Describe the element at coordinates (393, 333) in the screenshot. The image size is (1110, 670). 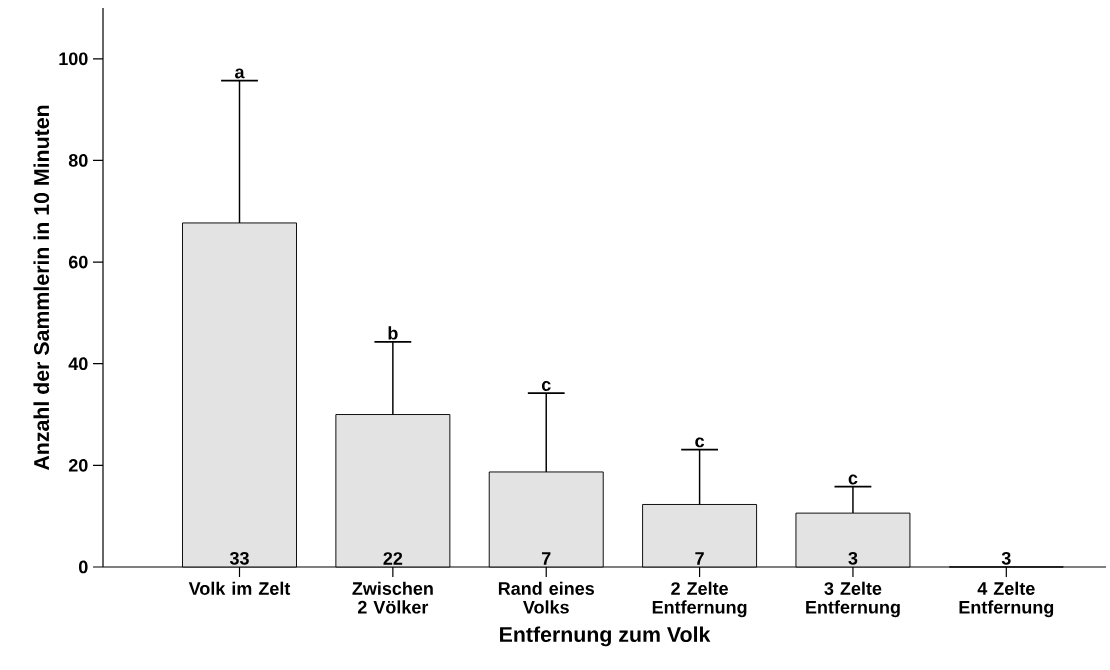
I see `annotation: b` at that location.